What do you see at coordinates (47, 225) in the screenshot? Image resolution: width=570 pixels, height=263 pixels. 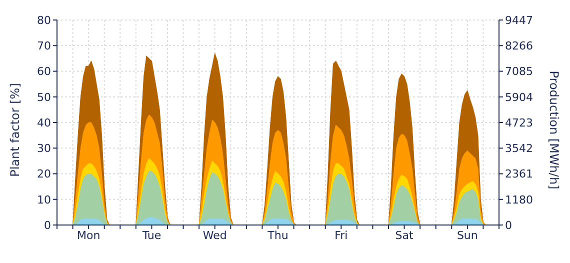 I see `y-tick-label: 0` at bounding box center [47, 225].